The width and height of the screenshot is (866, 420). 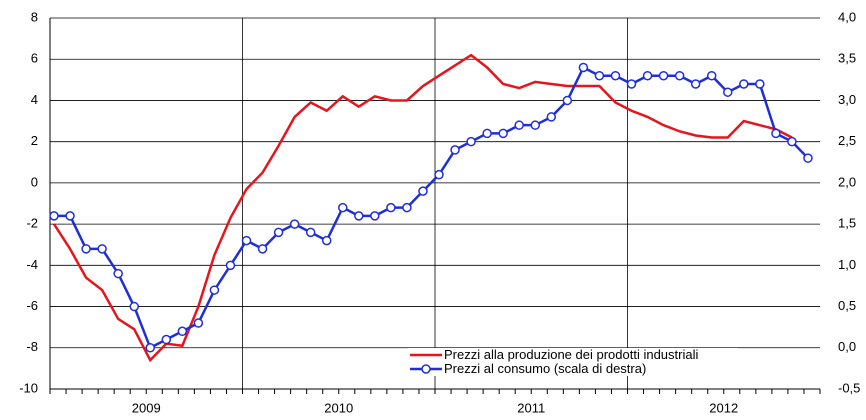 What do you see at coordinates (847, 264) in the screenshot?
I see `y2-tick-label: 1,0` at bounding box center [847, 264].